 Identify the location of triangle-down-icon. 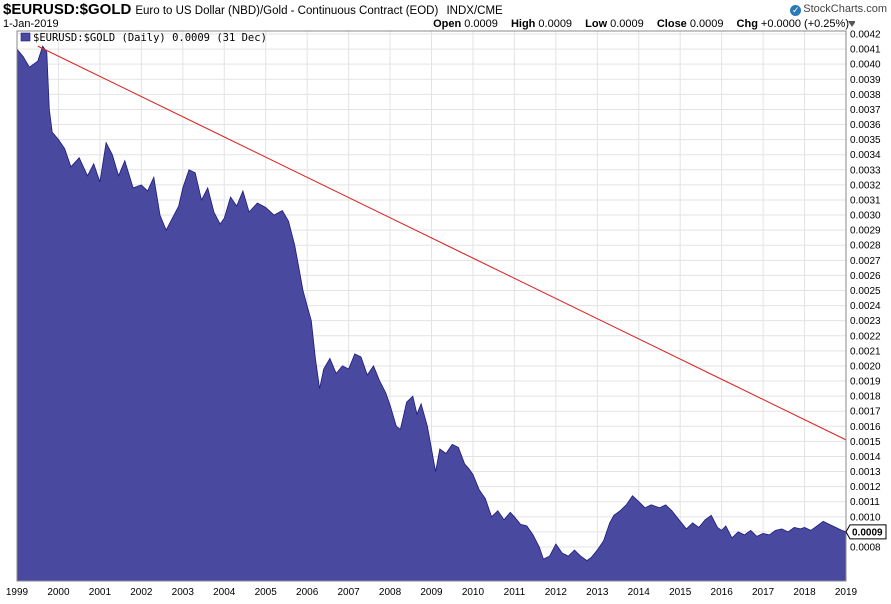
(851, 24).